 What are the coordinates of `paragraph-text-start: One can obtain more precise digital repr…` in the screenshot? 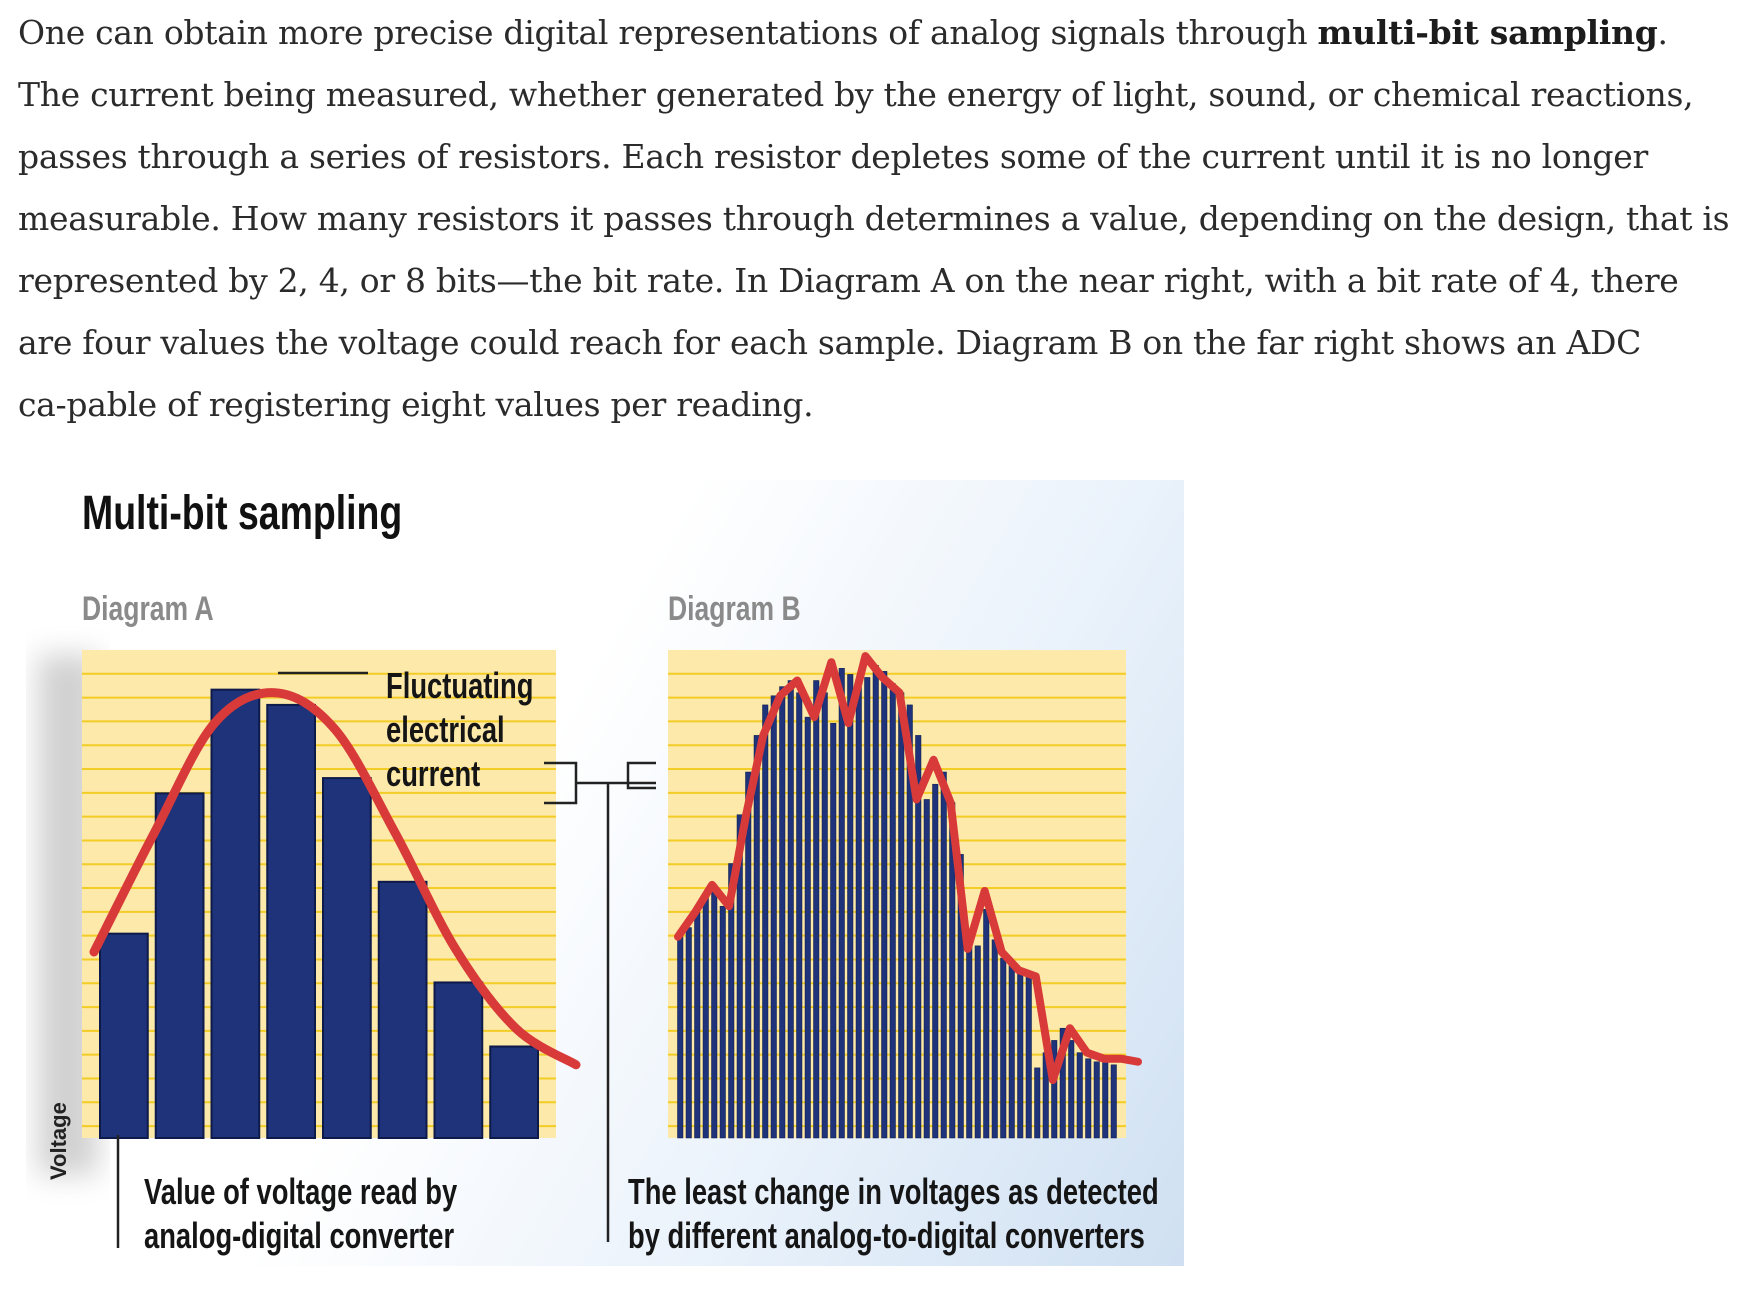 It's located at (668, 32).